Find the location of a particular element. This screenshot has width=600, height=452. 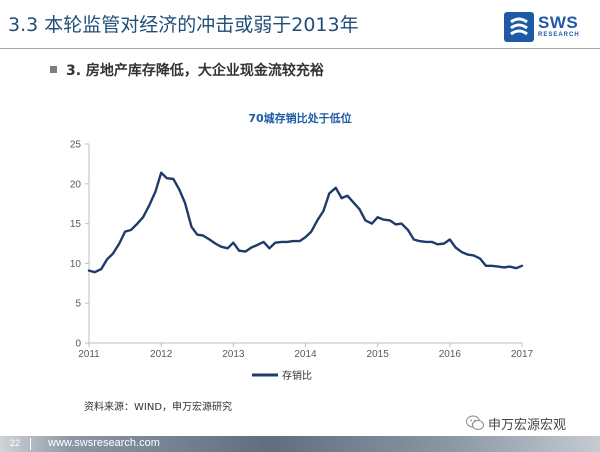

title-divider is located at coordinates (300, 48).